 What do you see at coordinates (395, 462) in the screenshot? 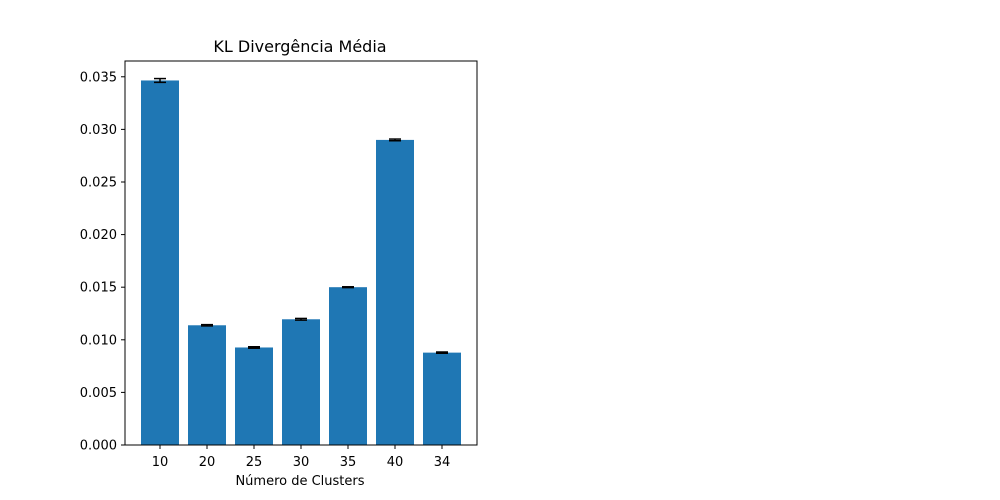
I see `x-tick-label-40: 40` at bounding box center [395, 462].